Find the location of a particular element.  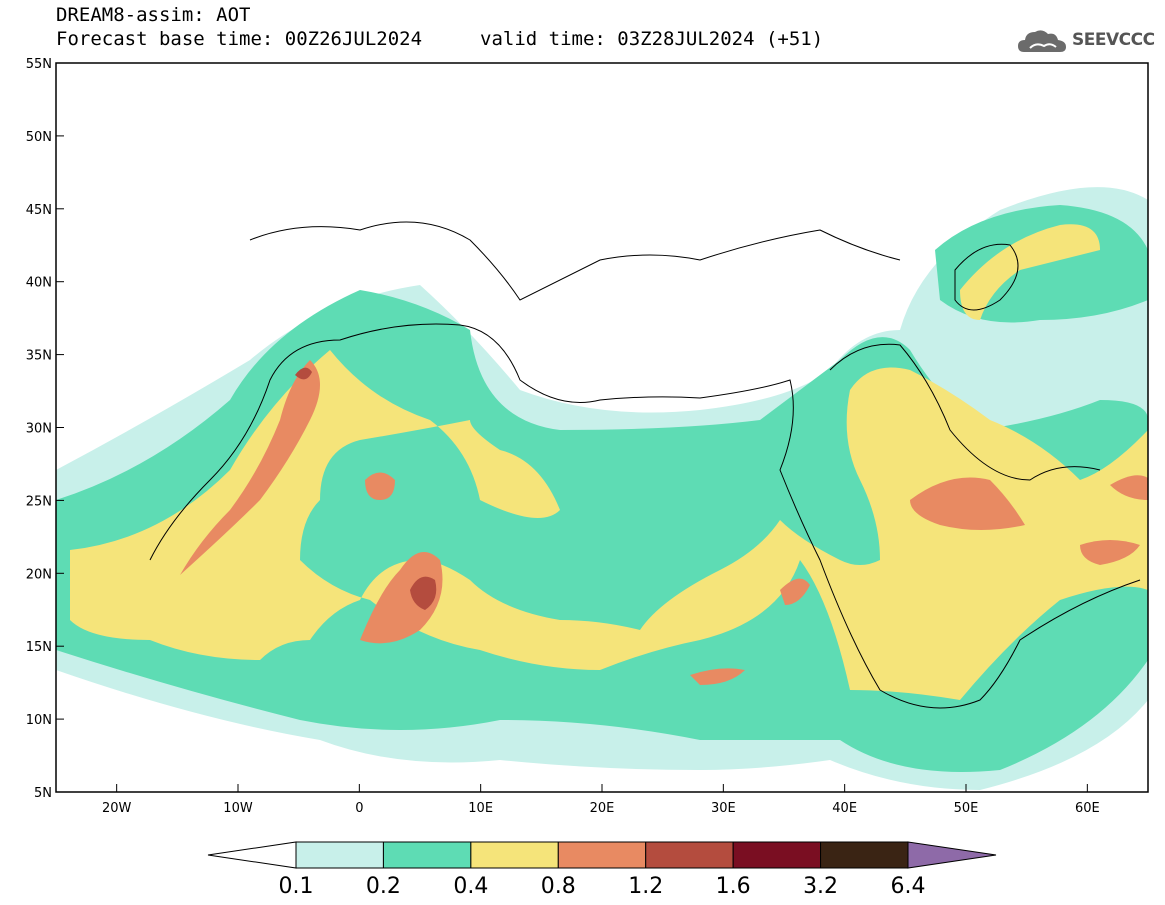

logo-text: SEEVCCC is located at coordinates (1113, 40).